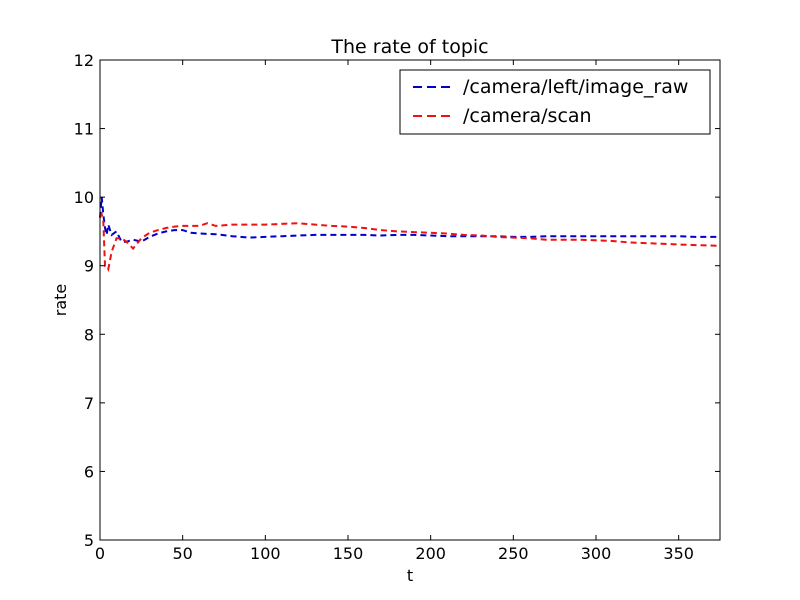 The height and width of the screenshot is (600, 800). I want to click on y-tick-label: 6, so click(89, 471).